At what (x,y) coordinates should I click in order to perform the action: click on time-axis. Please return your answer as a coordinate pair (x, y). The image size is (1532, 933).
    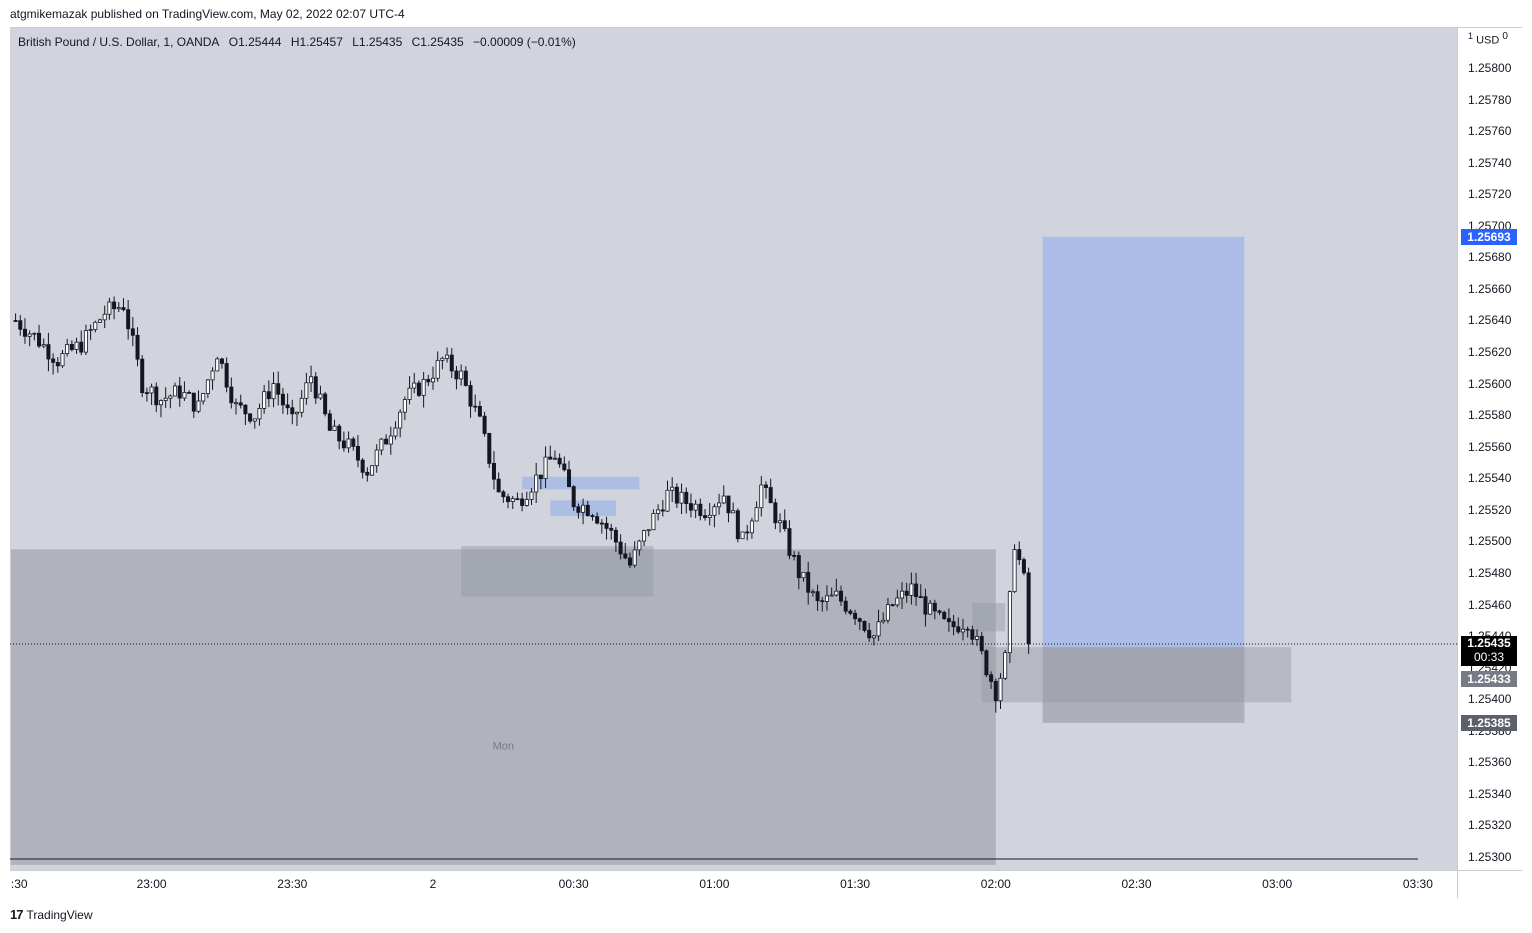
    Looking at the image, I should click on (733, 884).